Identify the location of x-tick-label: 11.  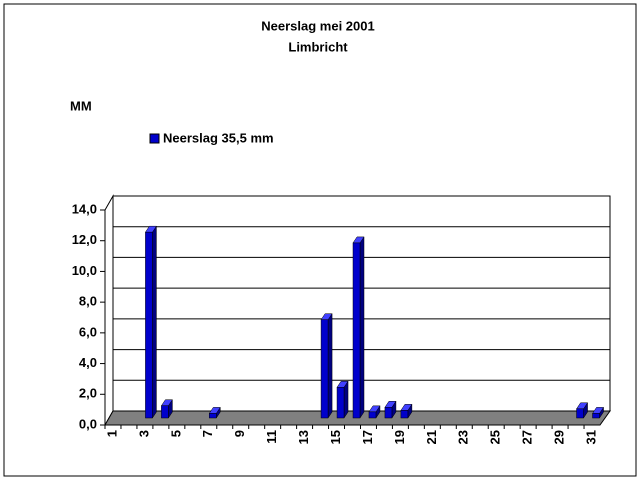
(271, 437).